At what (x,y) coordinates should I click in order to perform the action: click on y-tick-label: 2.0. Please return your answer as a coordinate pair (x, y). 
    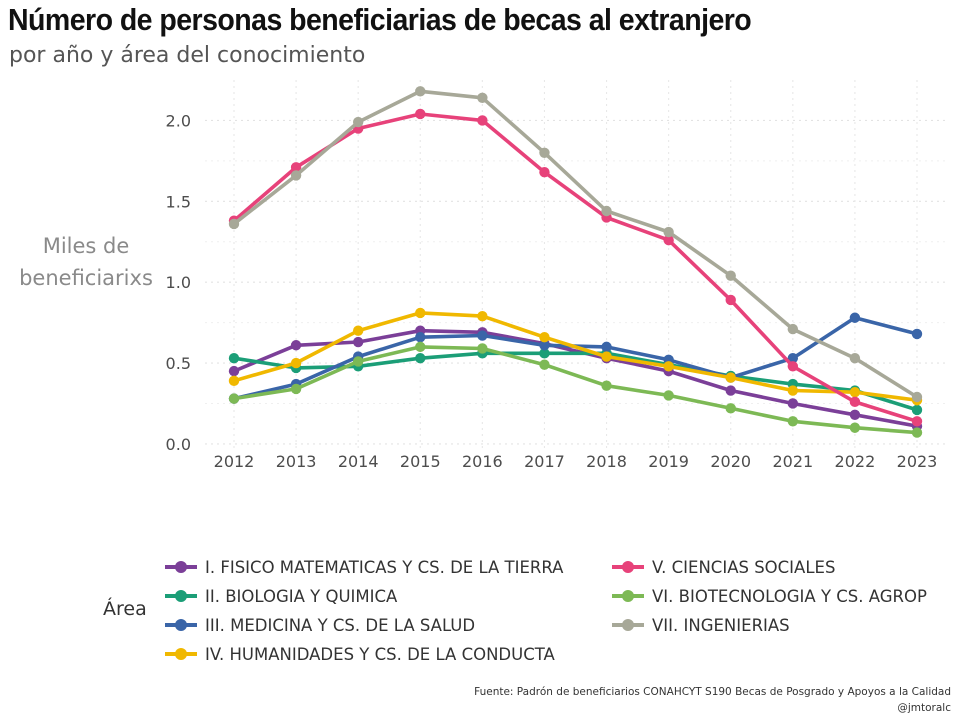
    Looking at the image, I should click on (178, 120).